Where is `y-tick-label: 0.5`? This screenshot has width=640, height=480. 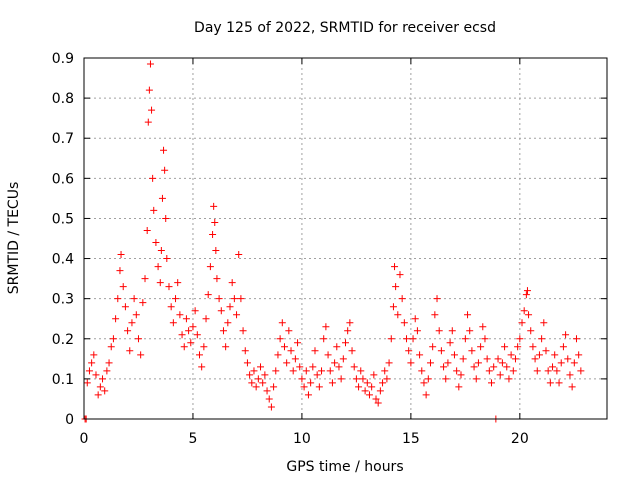
y-tick-label: 0.5 is located at coordinates (63, 219).